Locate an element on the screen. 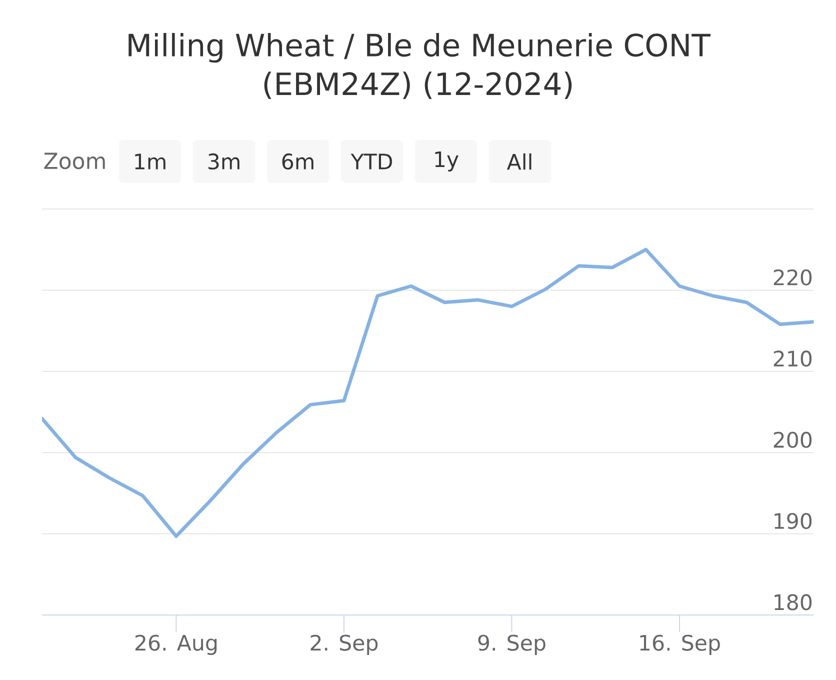 This screenshot has height=680, width=836. x-tick-label: 9. Sep is located at coordinates (512, 644).